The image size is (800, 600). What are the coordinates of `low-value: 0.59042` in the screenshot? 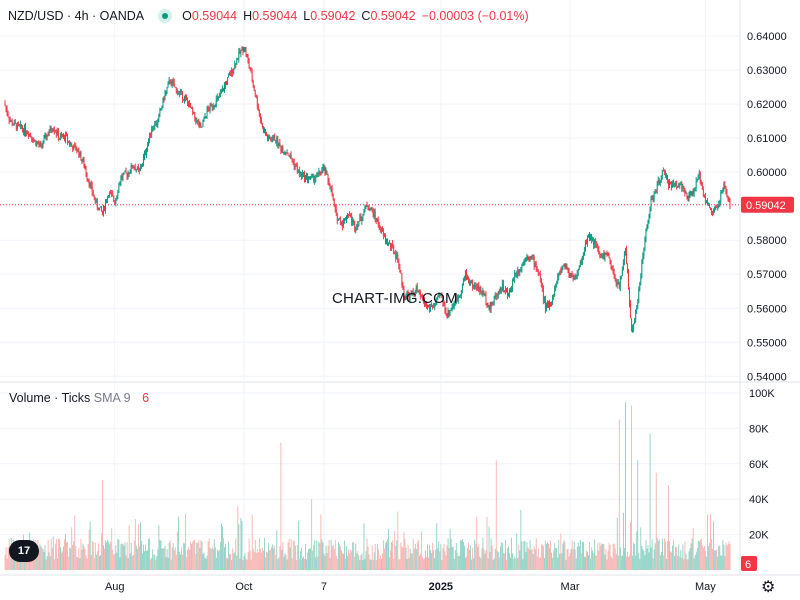 It's located at (333, 16).